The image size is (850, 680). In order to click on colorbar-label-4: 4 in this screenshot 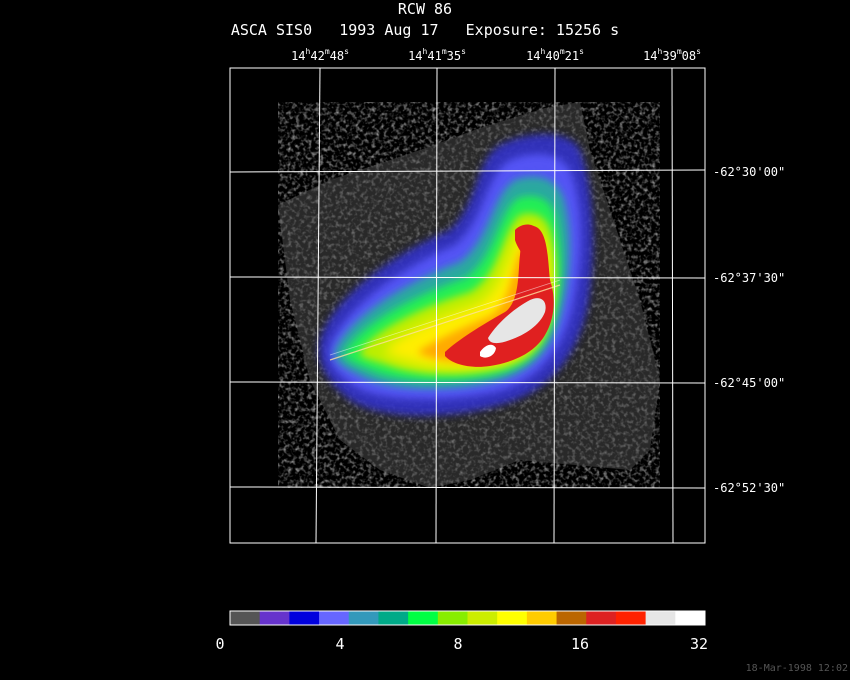, I will do `click(340, 644)`.